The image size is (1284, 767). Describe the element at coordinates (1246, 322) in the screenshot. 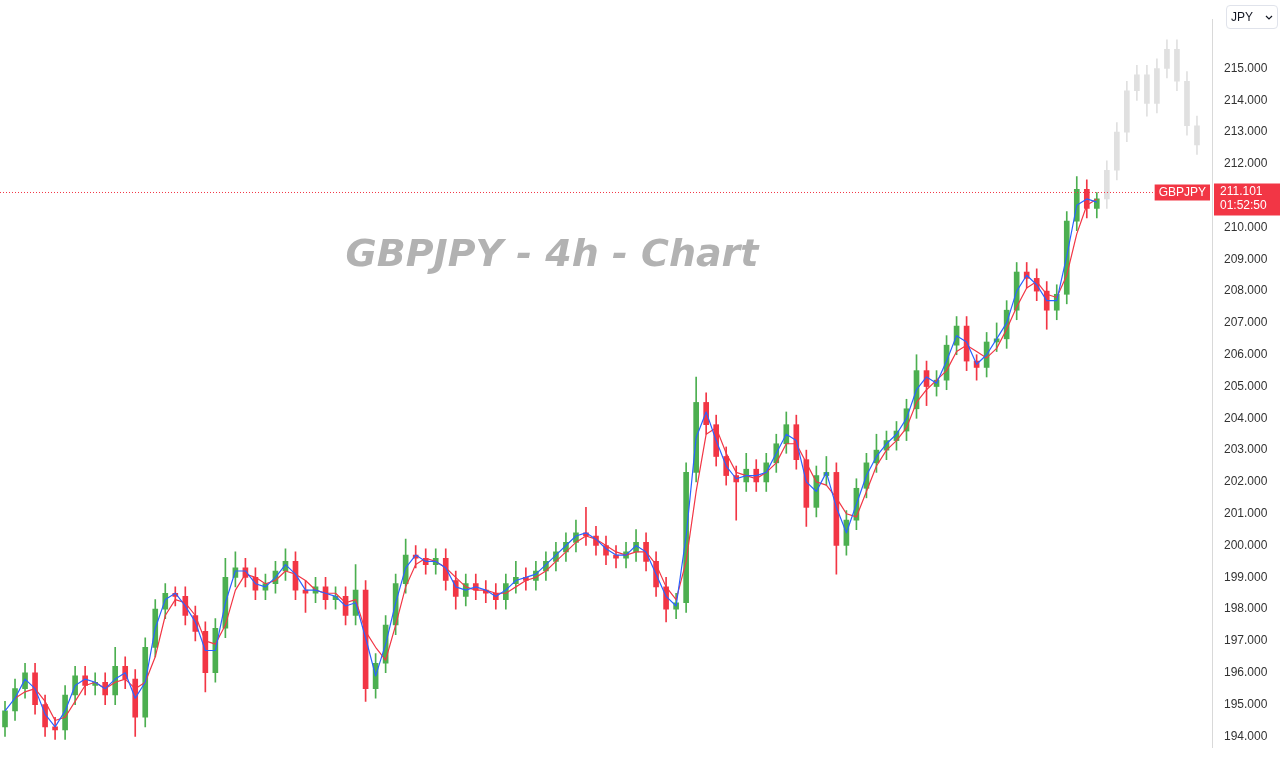

I see `y-tick-label: 207.000` at that location.